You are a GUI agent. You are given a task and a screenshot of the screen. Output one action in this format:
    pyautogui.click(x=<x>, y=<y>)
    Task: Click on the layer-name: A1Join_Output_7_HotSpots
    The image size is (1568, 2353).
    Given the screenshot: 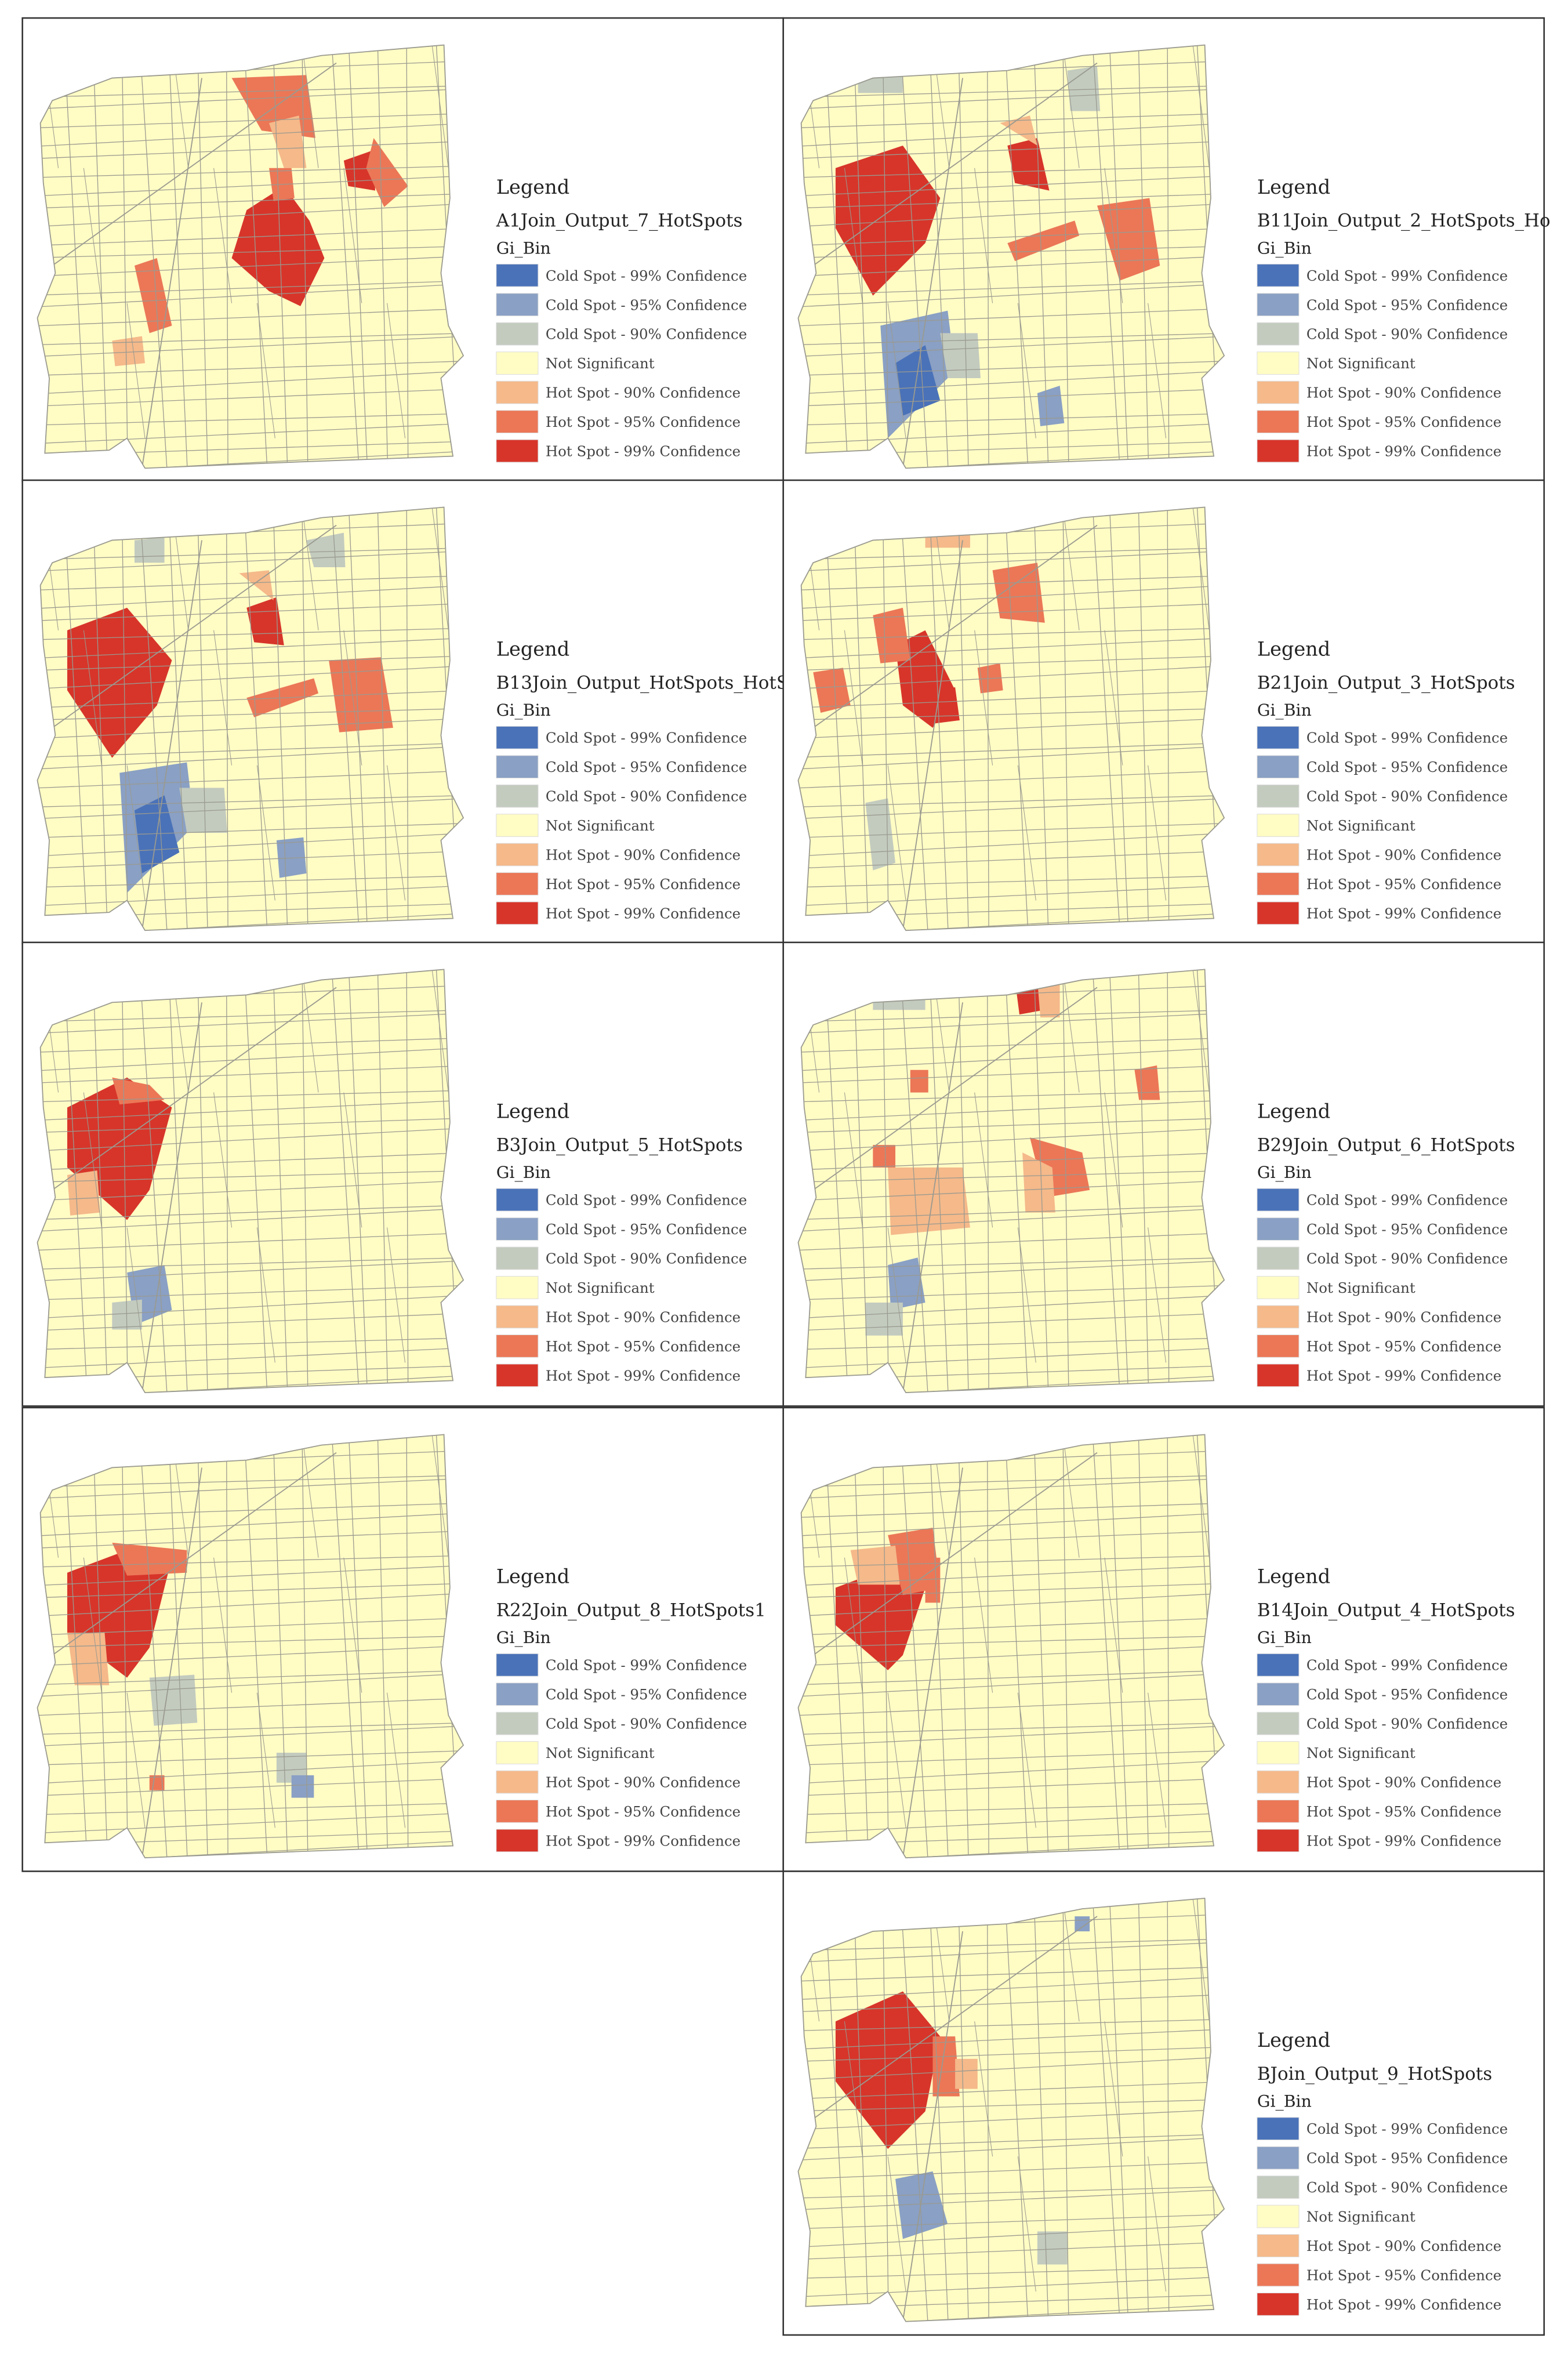 What is the action you would take?
    pyautogui.click(x=619, y=221)
    